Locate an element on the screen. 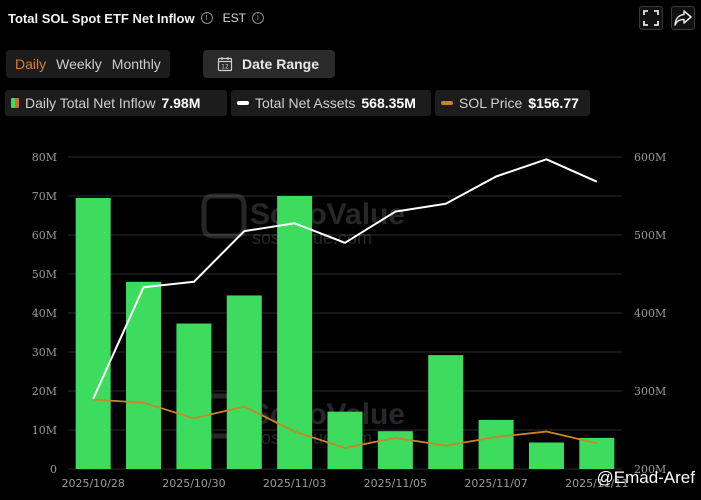 Image resolution: width=701 pixels, height=500 pixels. inflow-swatch is located at coordinates (15, 103).